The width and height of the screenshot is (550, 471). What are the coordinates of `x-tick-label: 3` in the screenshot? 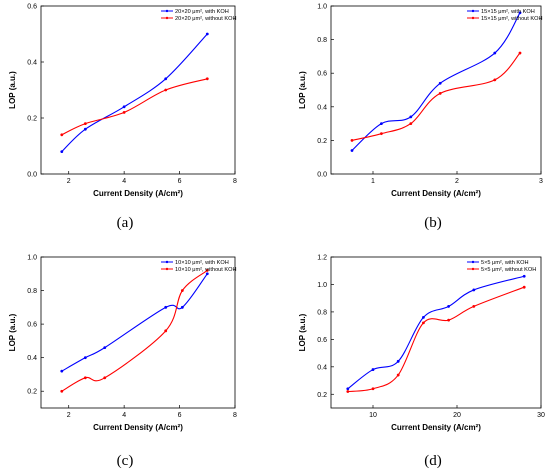 It's located at (541, 181).